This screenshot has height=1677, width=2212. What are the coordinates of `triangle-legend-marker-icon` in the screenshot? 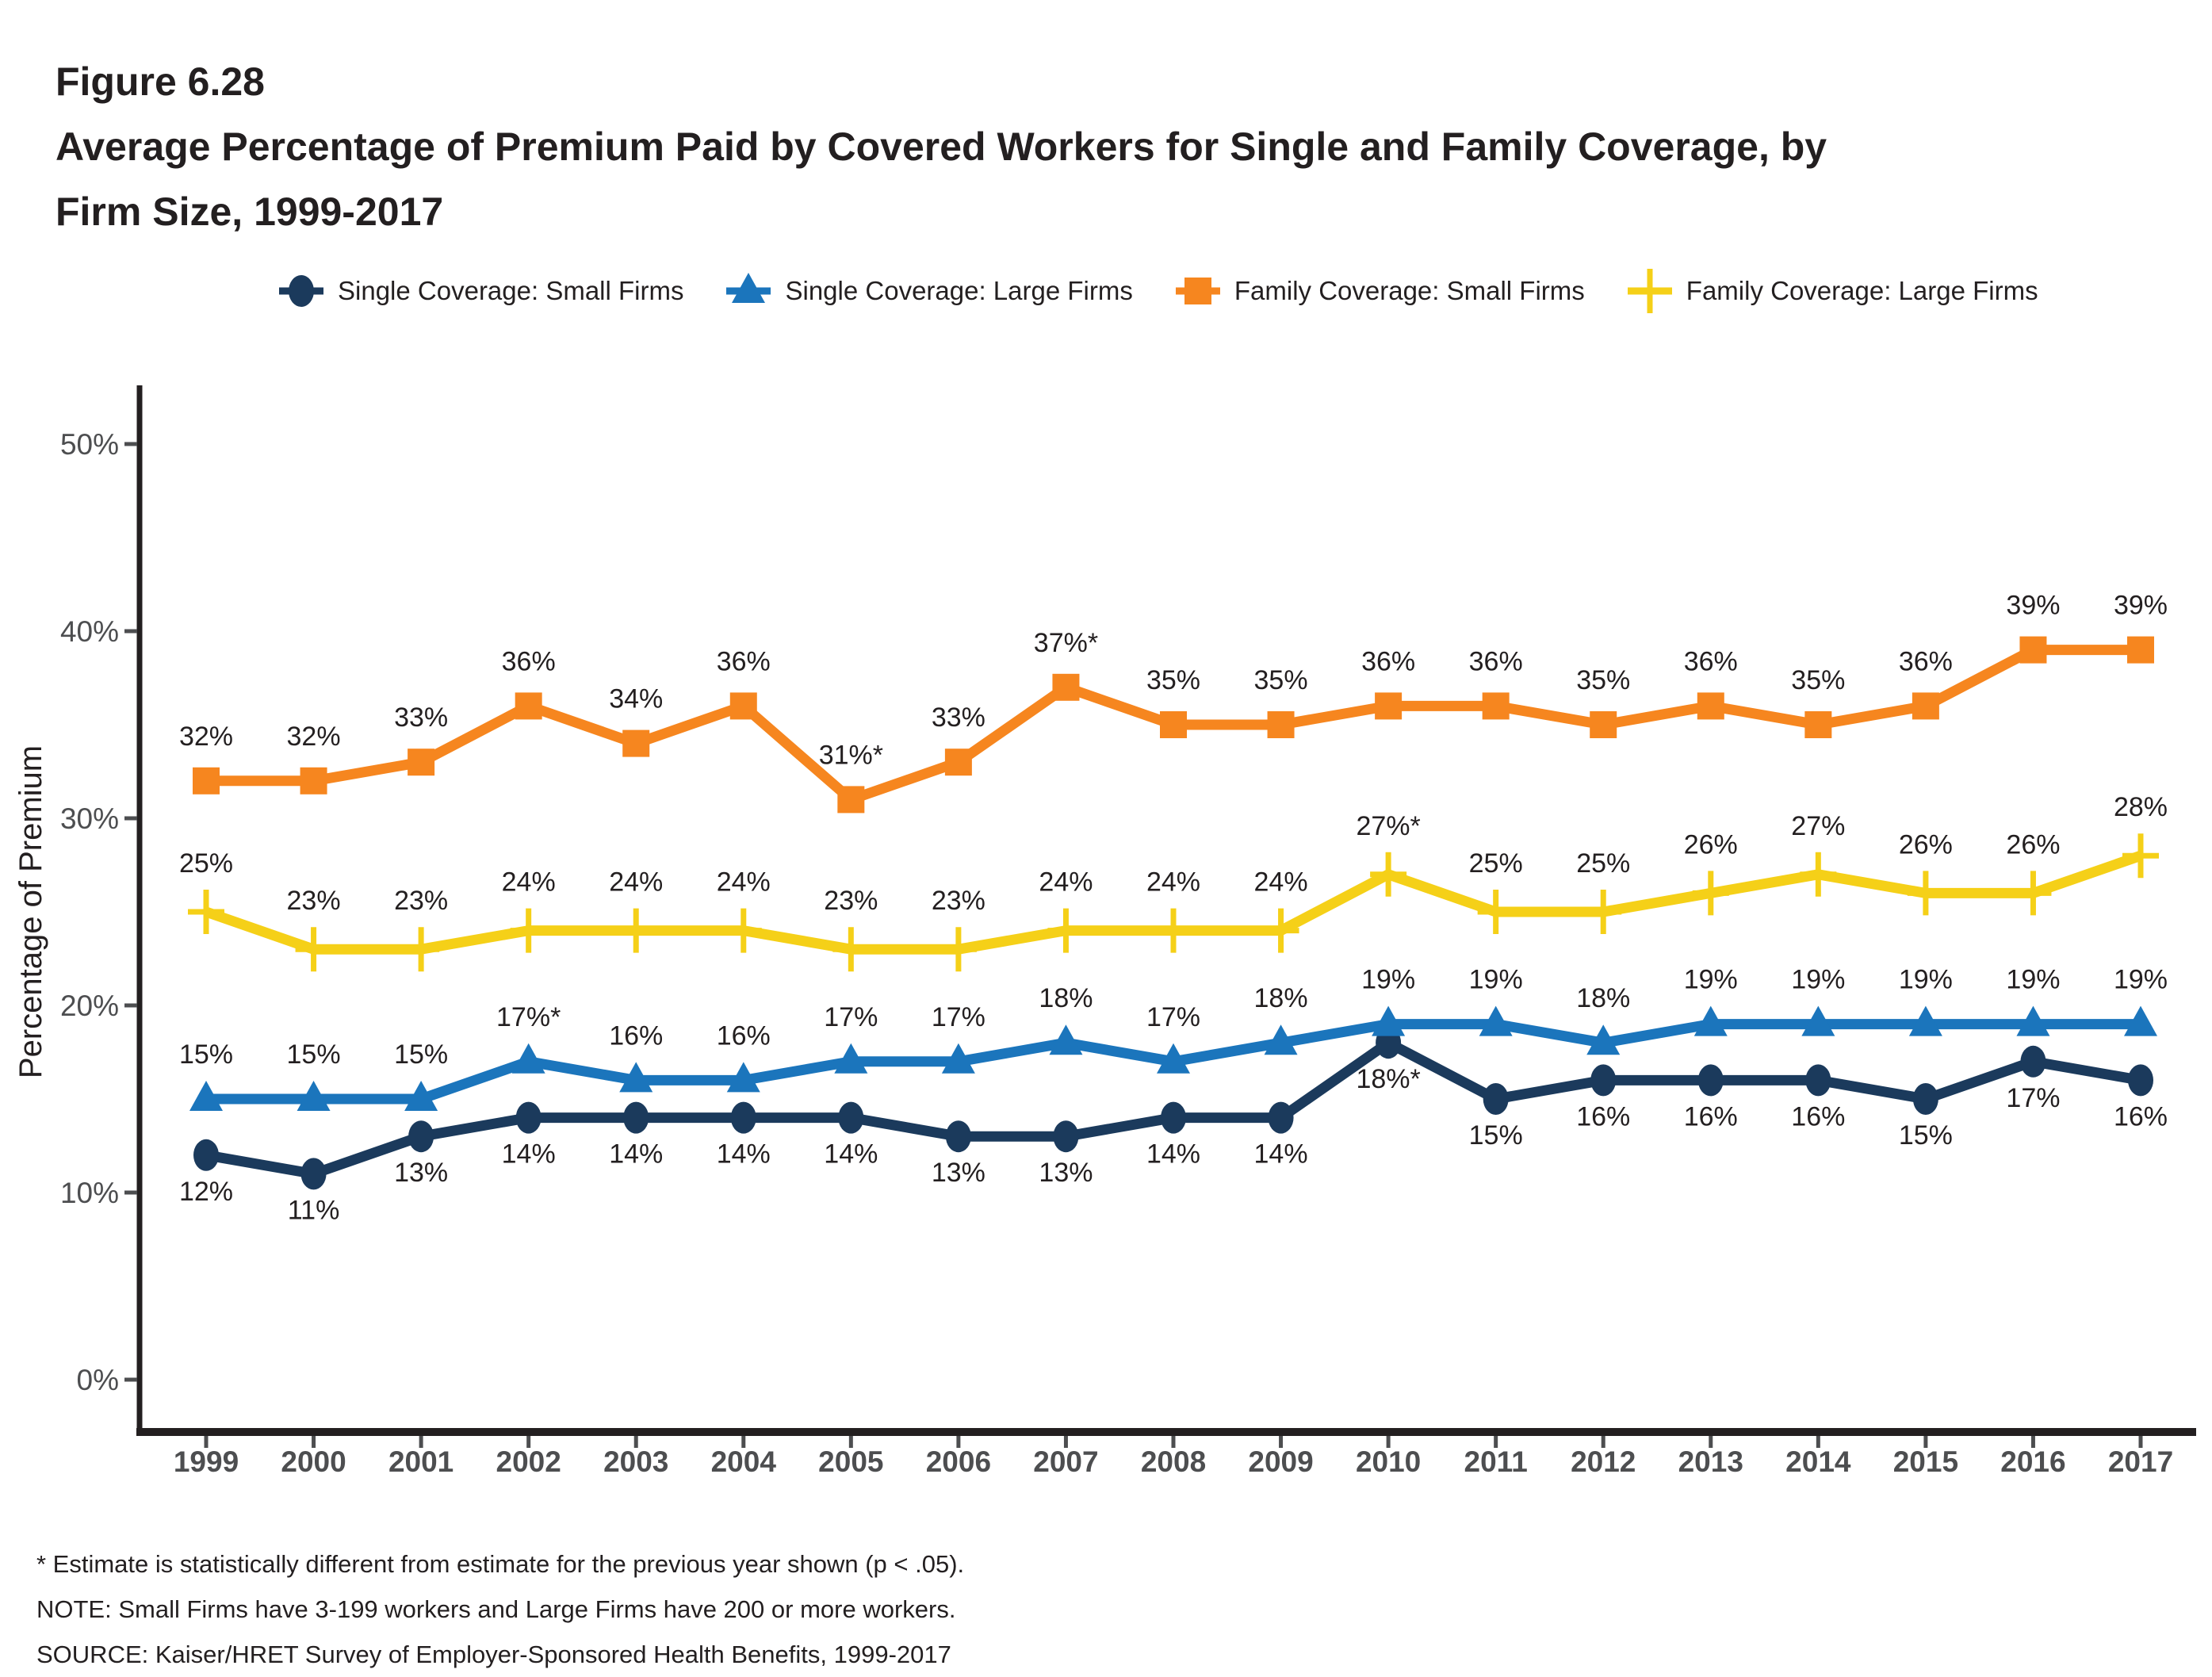 It's located at (748, 288).